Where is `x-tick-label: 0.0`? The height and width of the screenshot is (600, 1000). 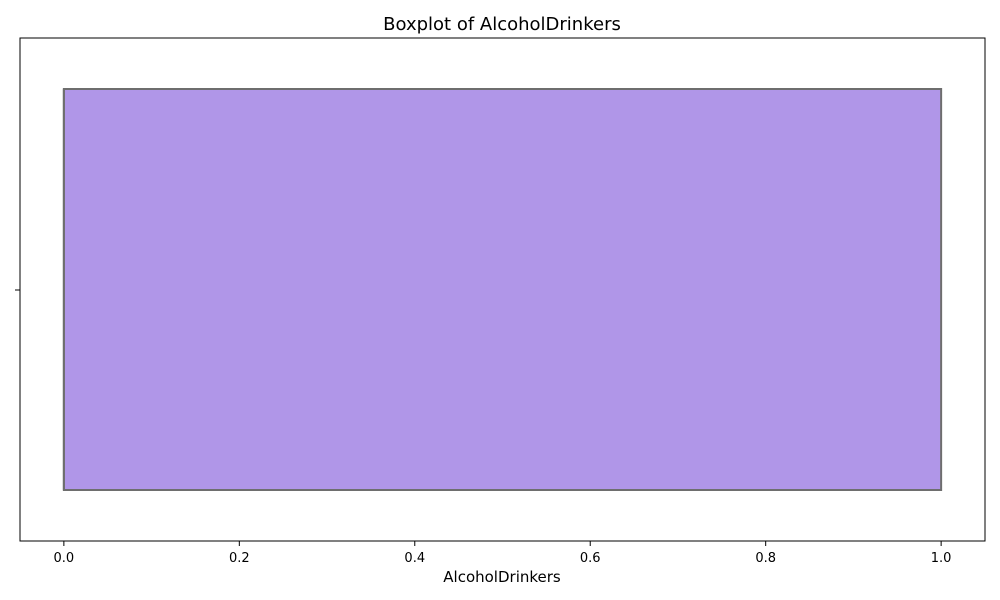 x-tick-label: 0.0 is located at coordinates (64, 558).